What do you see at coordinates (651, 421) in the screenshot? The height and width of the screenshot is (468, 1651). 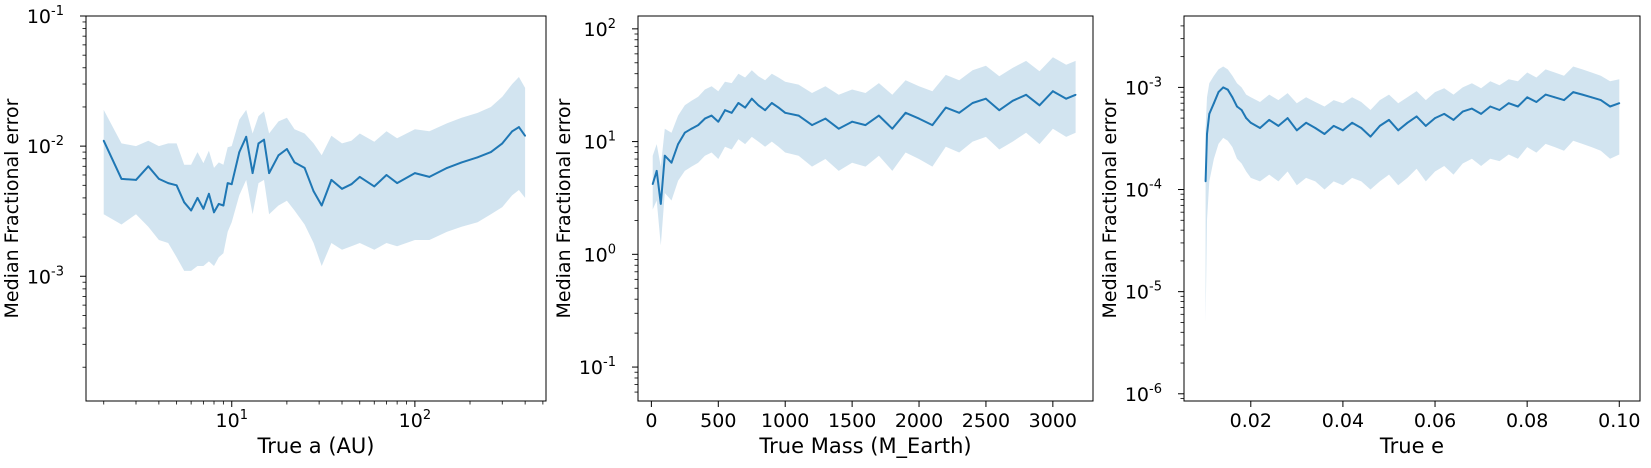 I see `x-tick-label: 0` at bounding box center [651, 421].